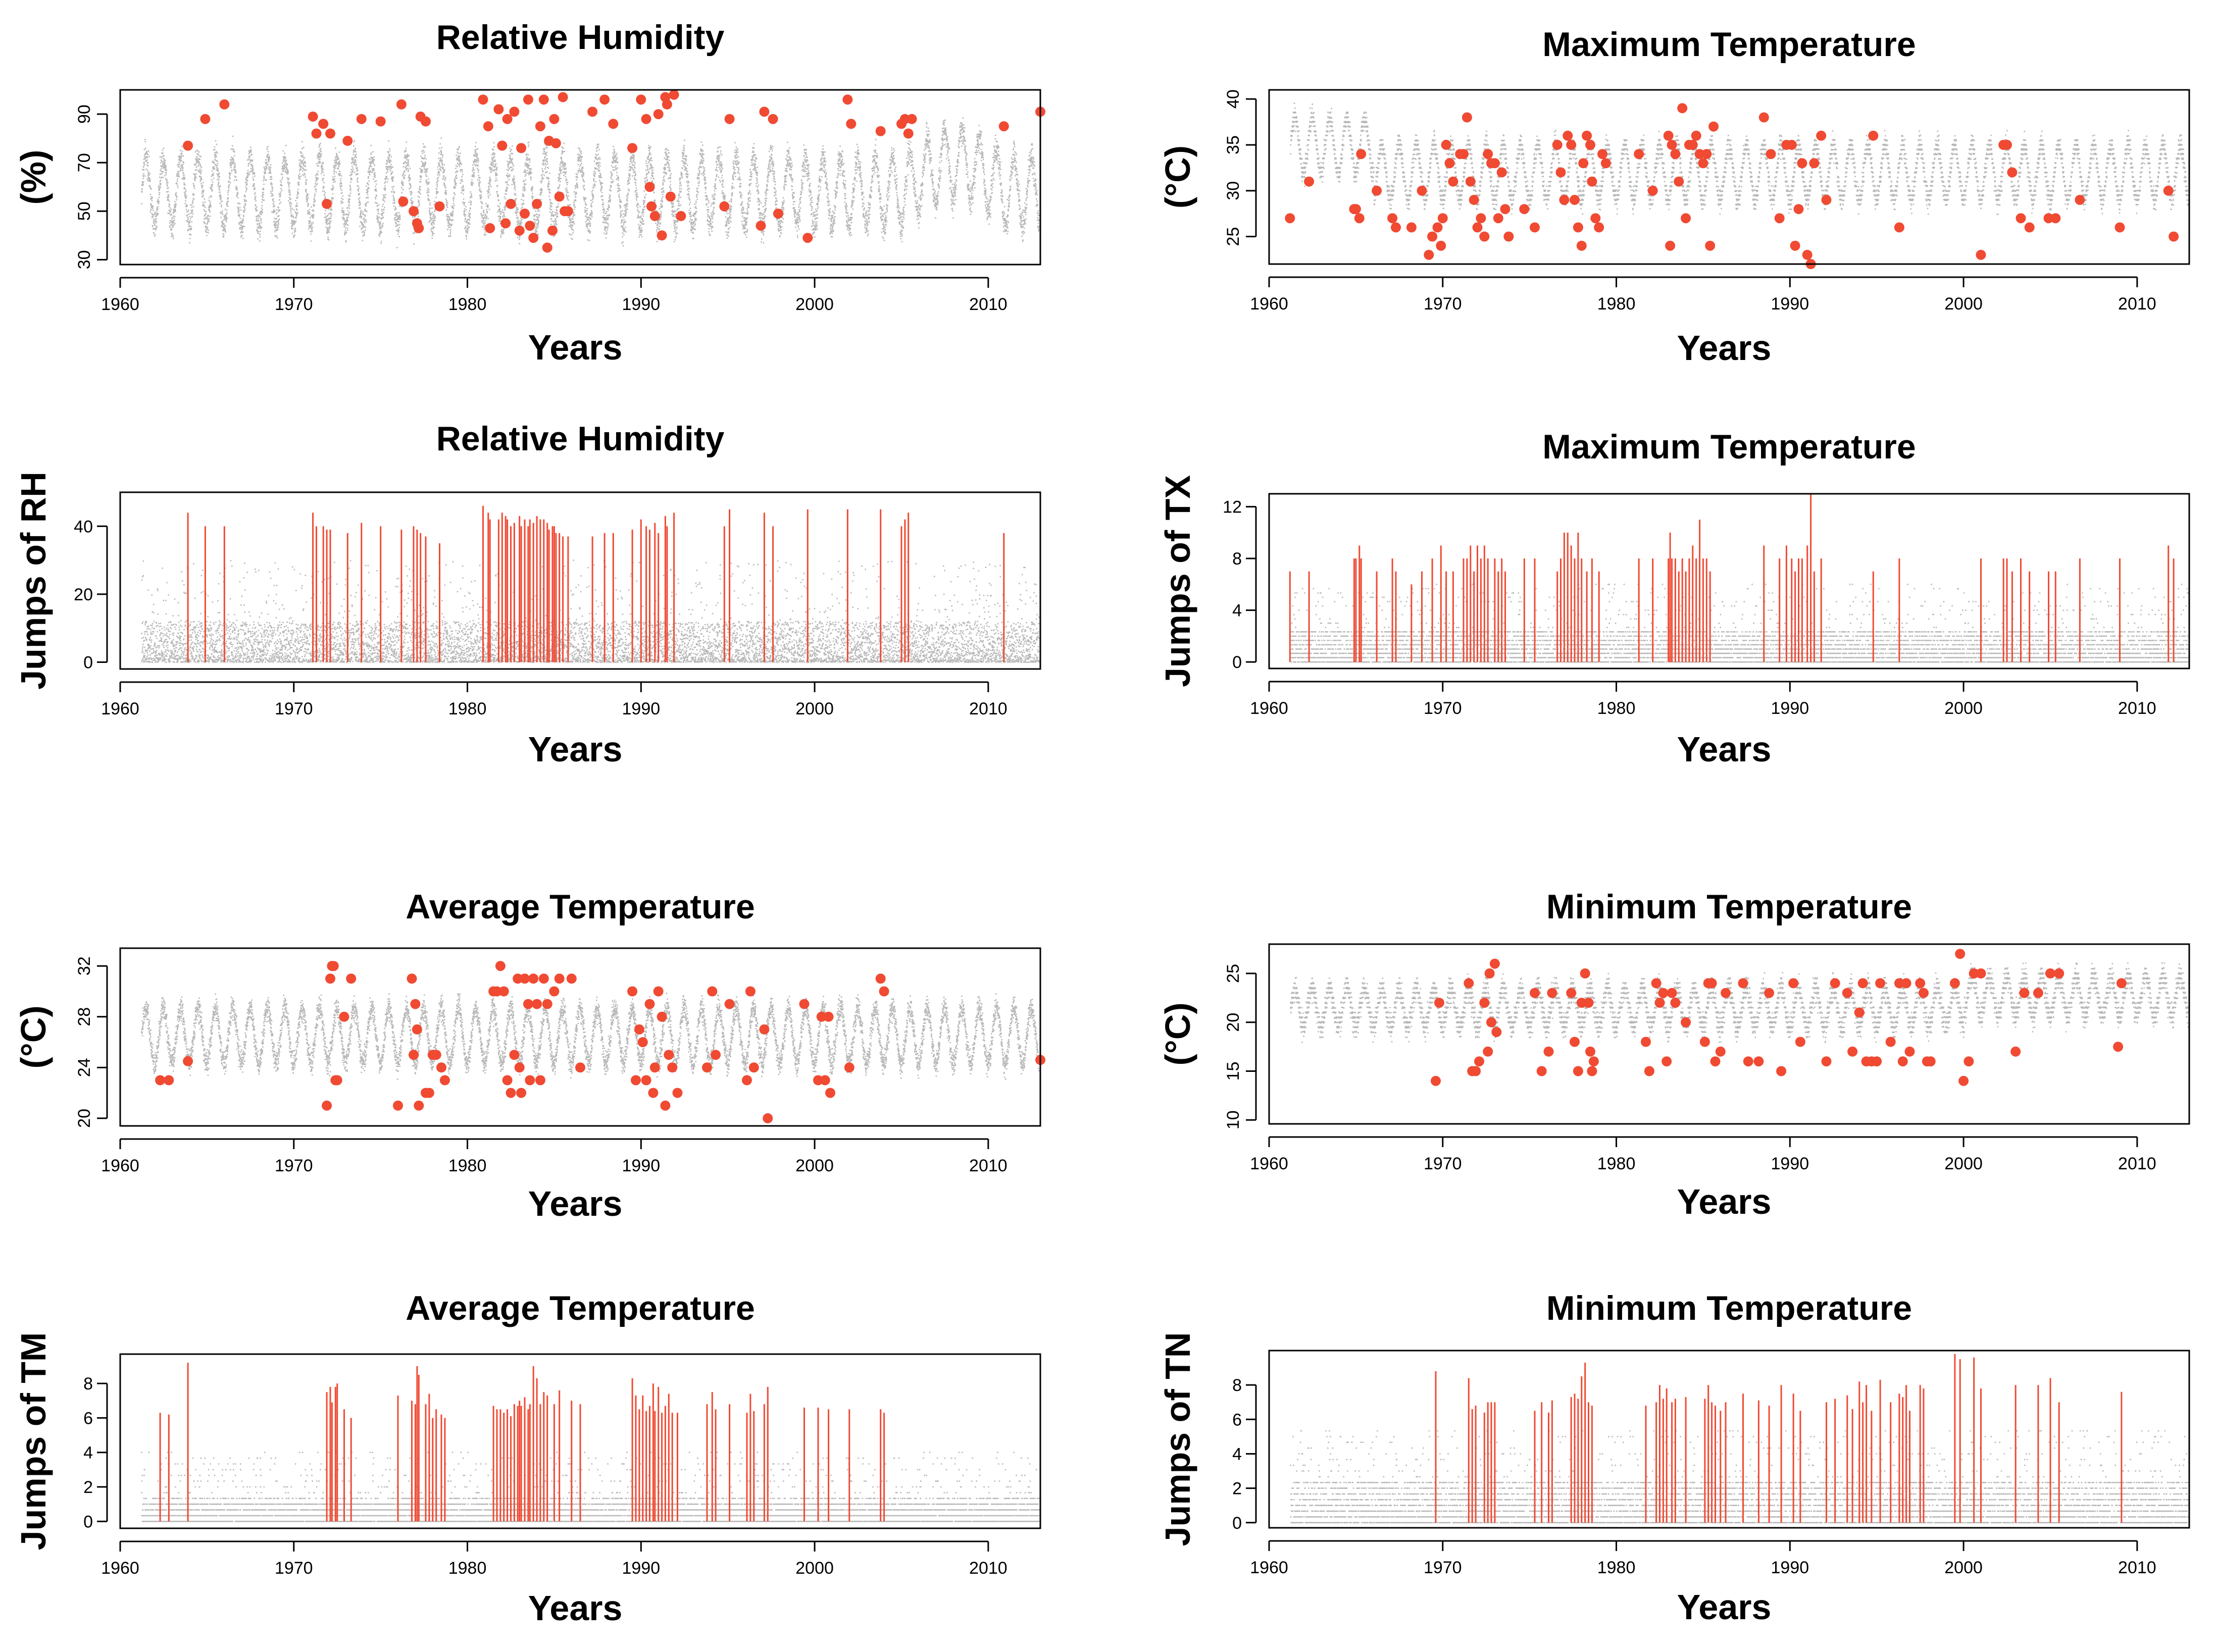 This screenshot has height=1652, width=2216. What do you see at coordinates (88, 1453) in the screenshot?
I see `tm-jumps-y-tick-label: 4` at bounding box center [88, 1453].